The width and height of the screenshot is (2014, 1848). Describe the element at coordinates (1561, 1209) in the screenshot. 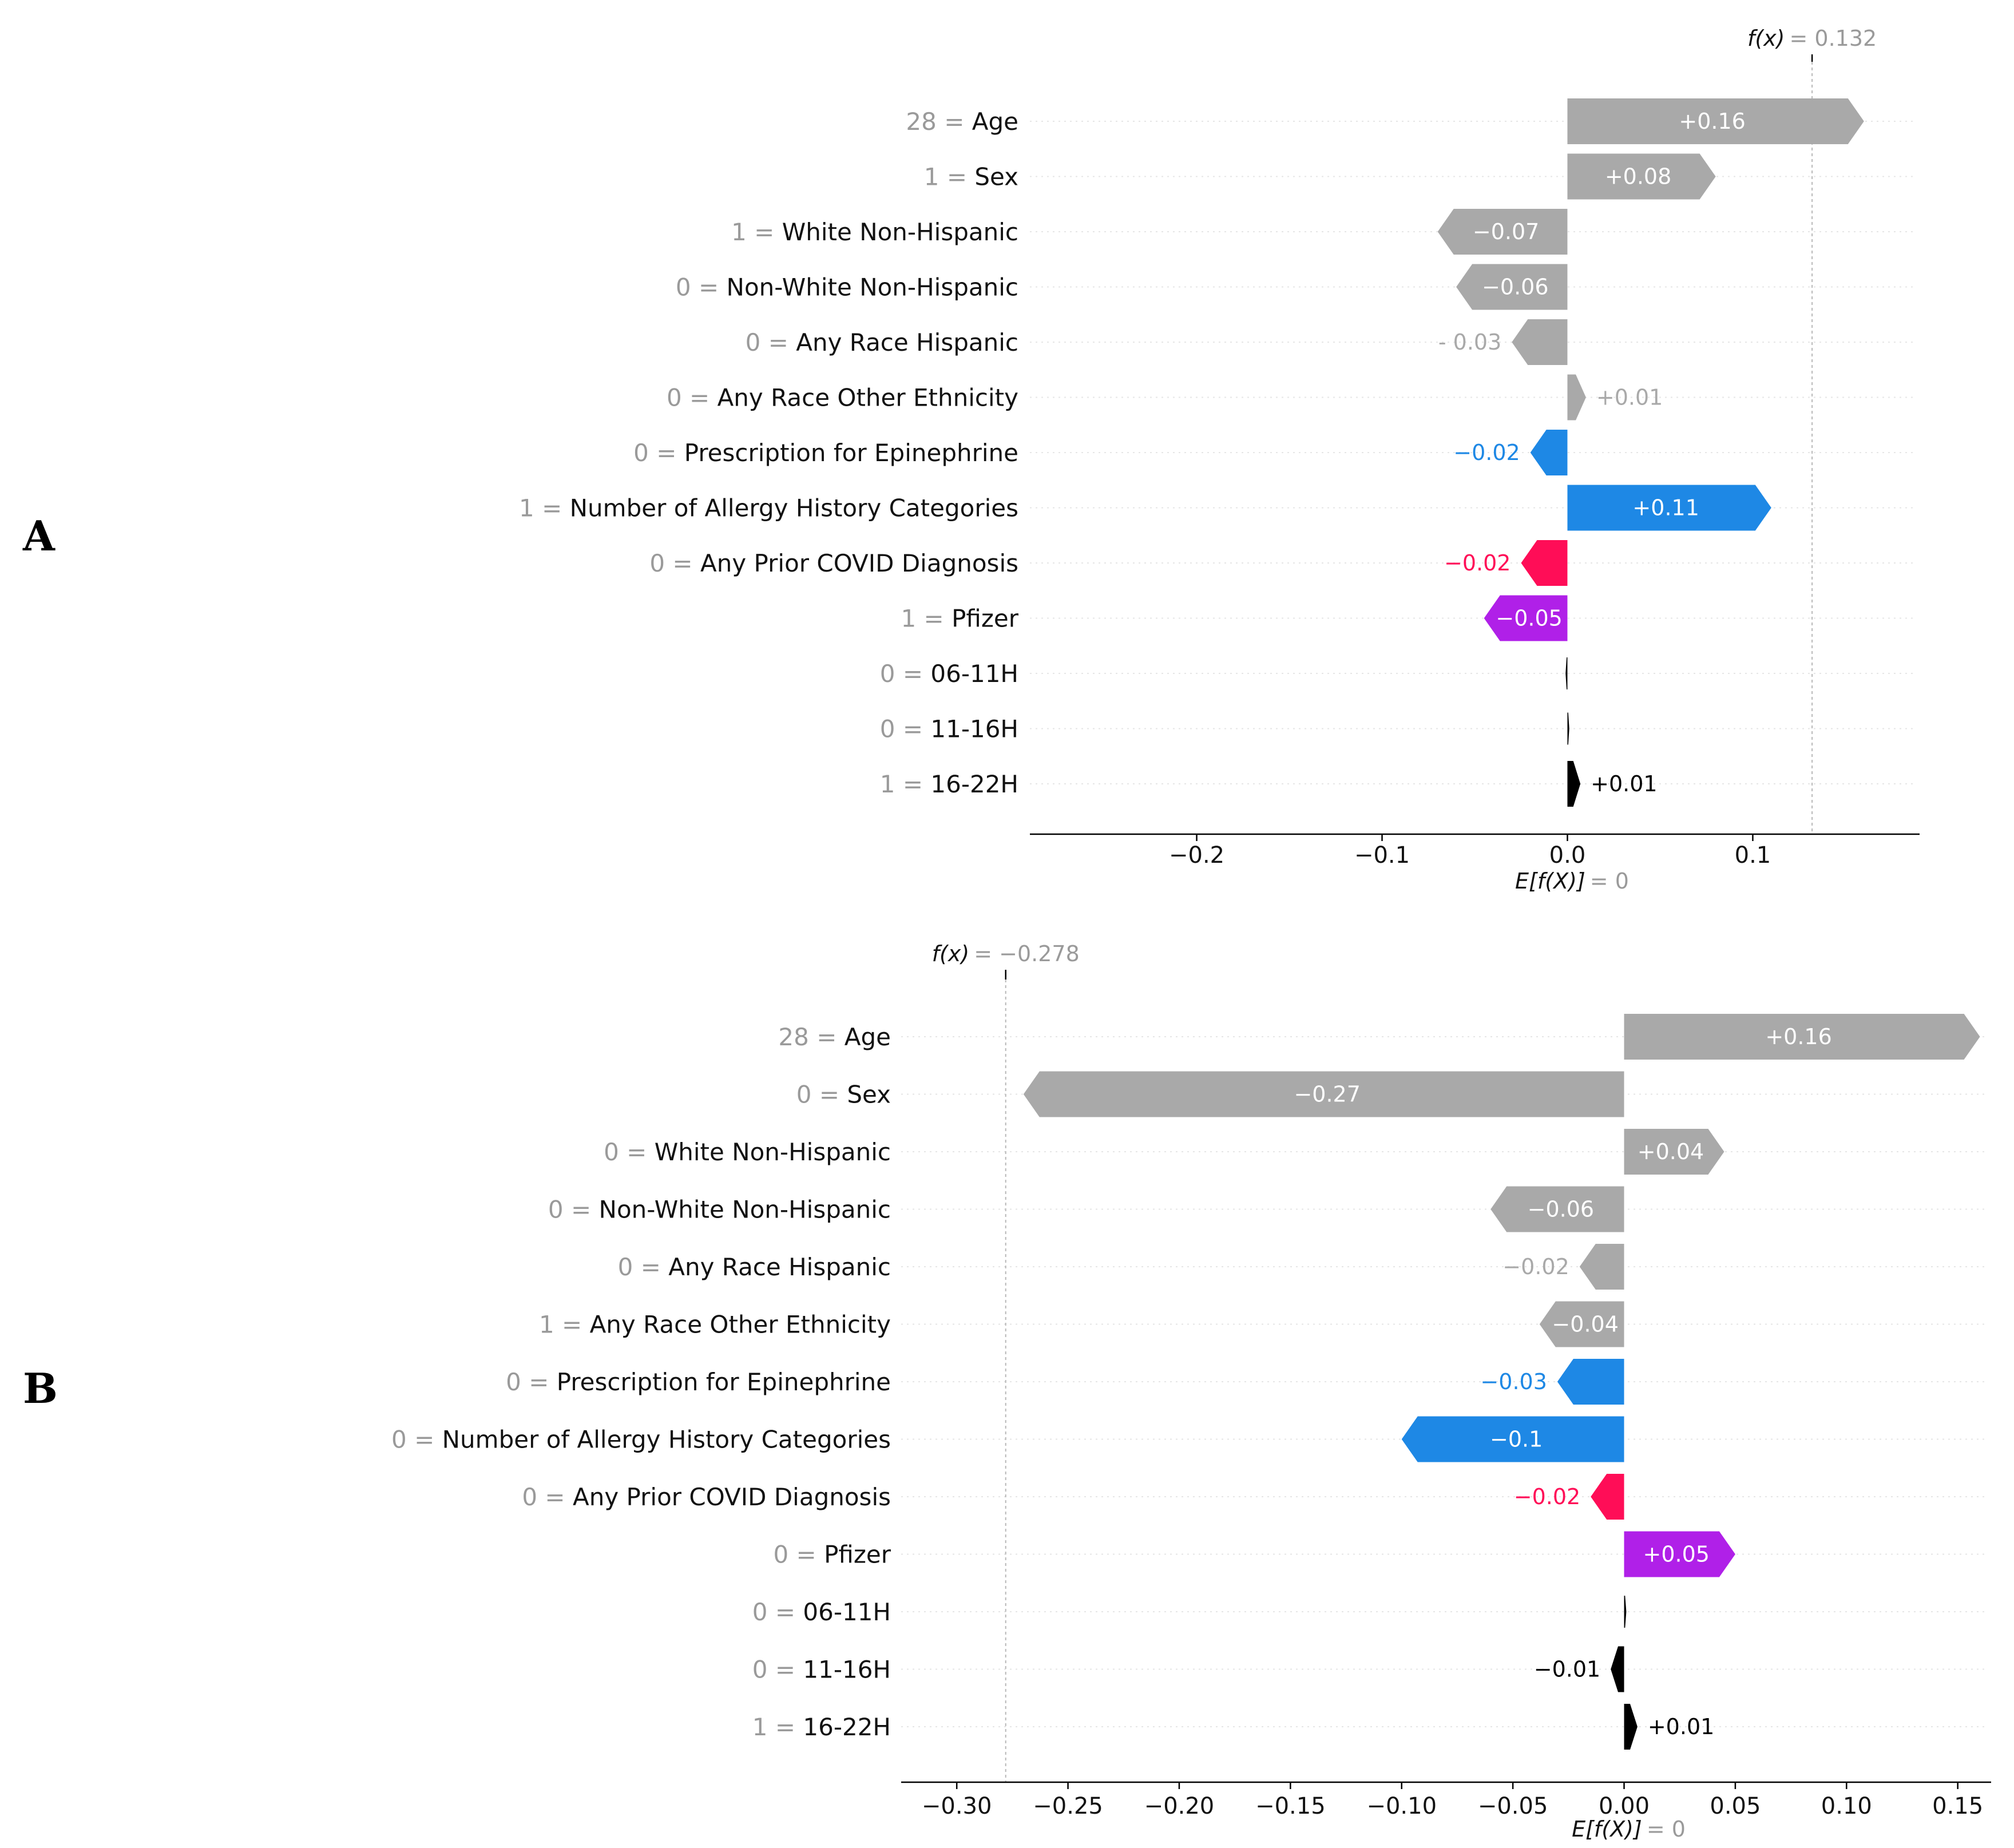

I see `b-bar-label-non-white-non-hispanic: −0.06` at that location.